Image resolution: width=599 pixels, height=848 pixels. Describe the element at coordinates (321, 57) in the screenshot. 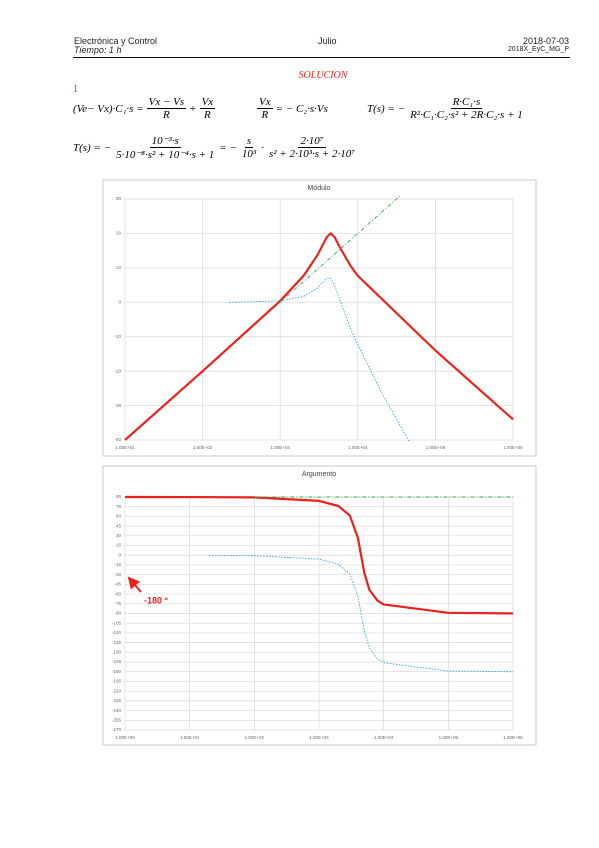

I see `rule` at that location.